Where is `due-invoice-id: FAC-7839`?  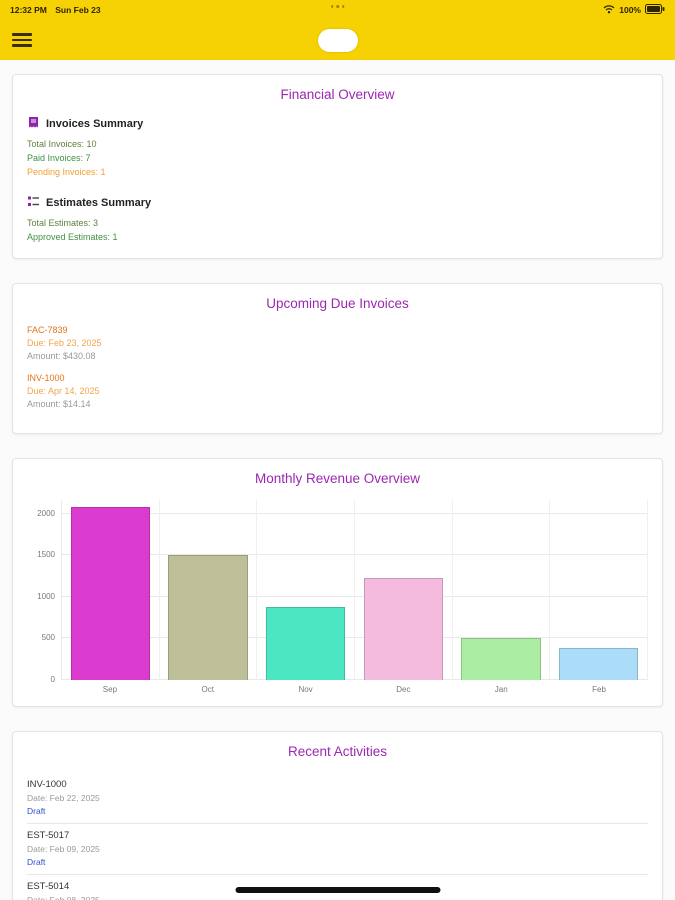
due-invoice-id: FAC-7839 is located at coordinates (47, 330).